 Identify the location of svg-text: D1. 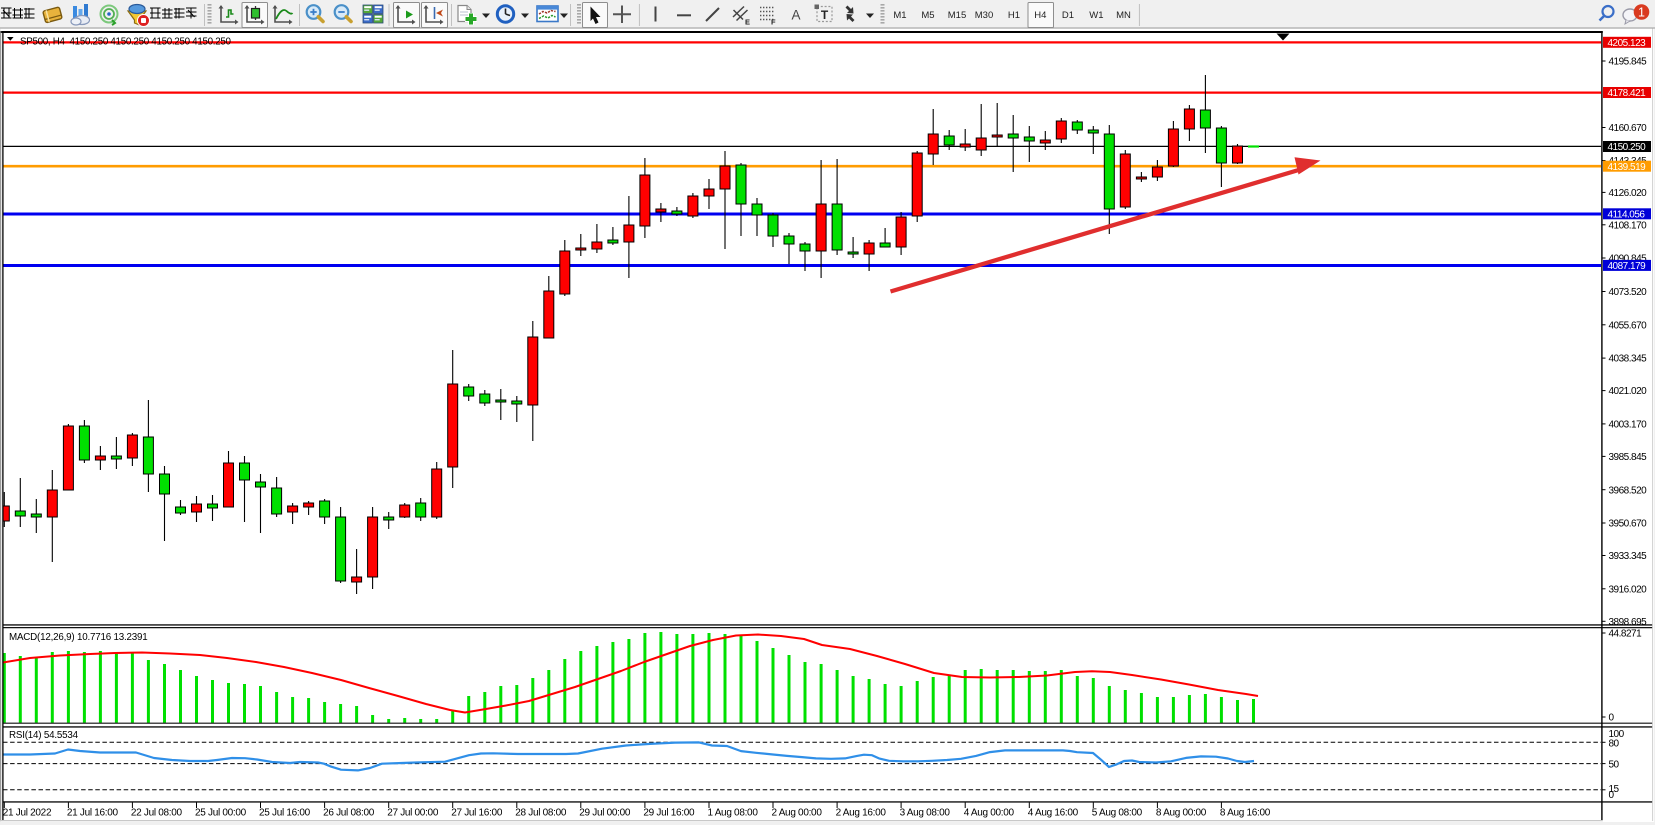
(1068, 15).